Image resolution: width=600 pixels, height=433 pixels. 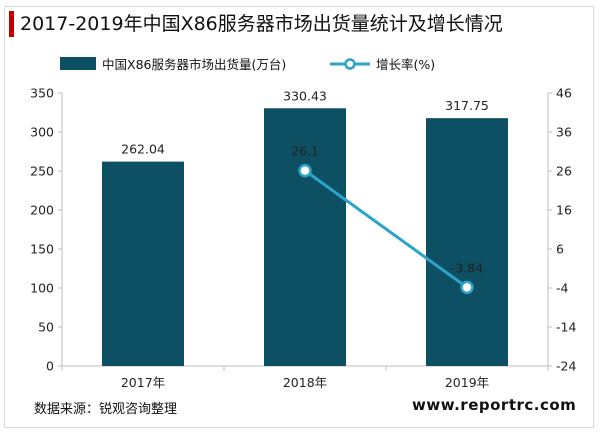 I want to click on y-left-tick-label: 300, so click(x=42, y=132).